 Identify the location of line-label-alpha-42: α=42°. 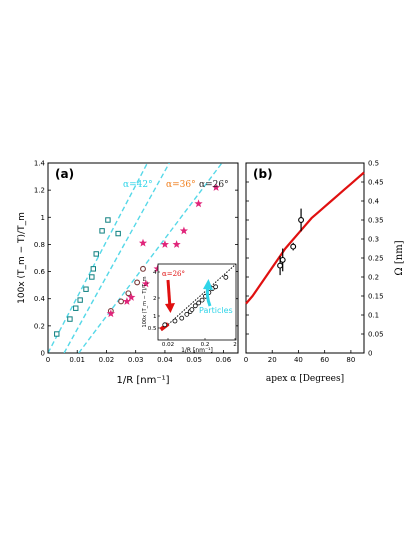
(138, 185).